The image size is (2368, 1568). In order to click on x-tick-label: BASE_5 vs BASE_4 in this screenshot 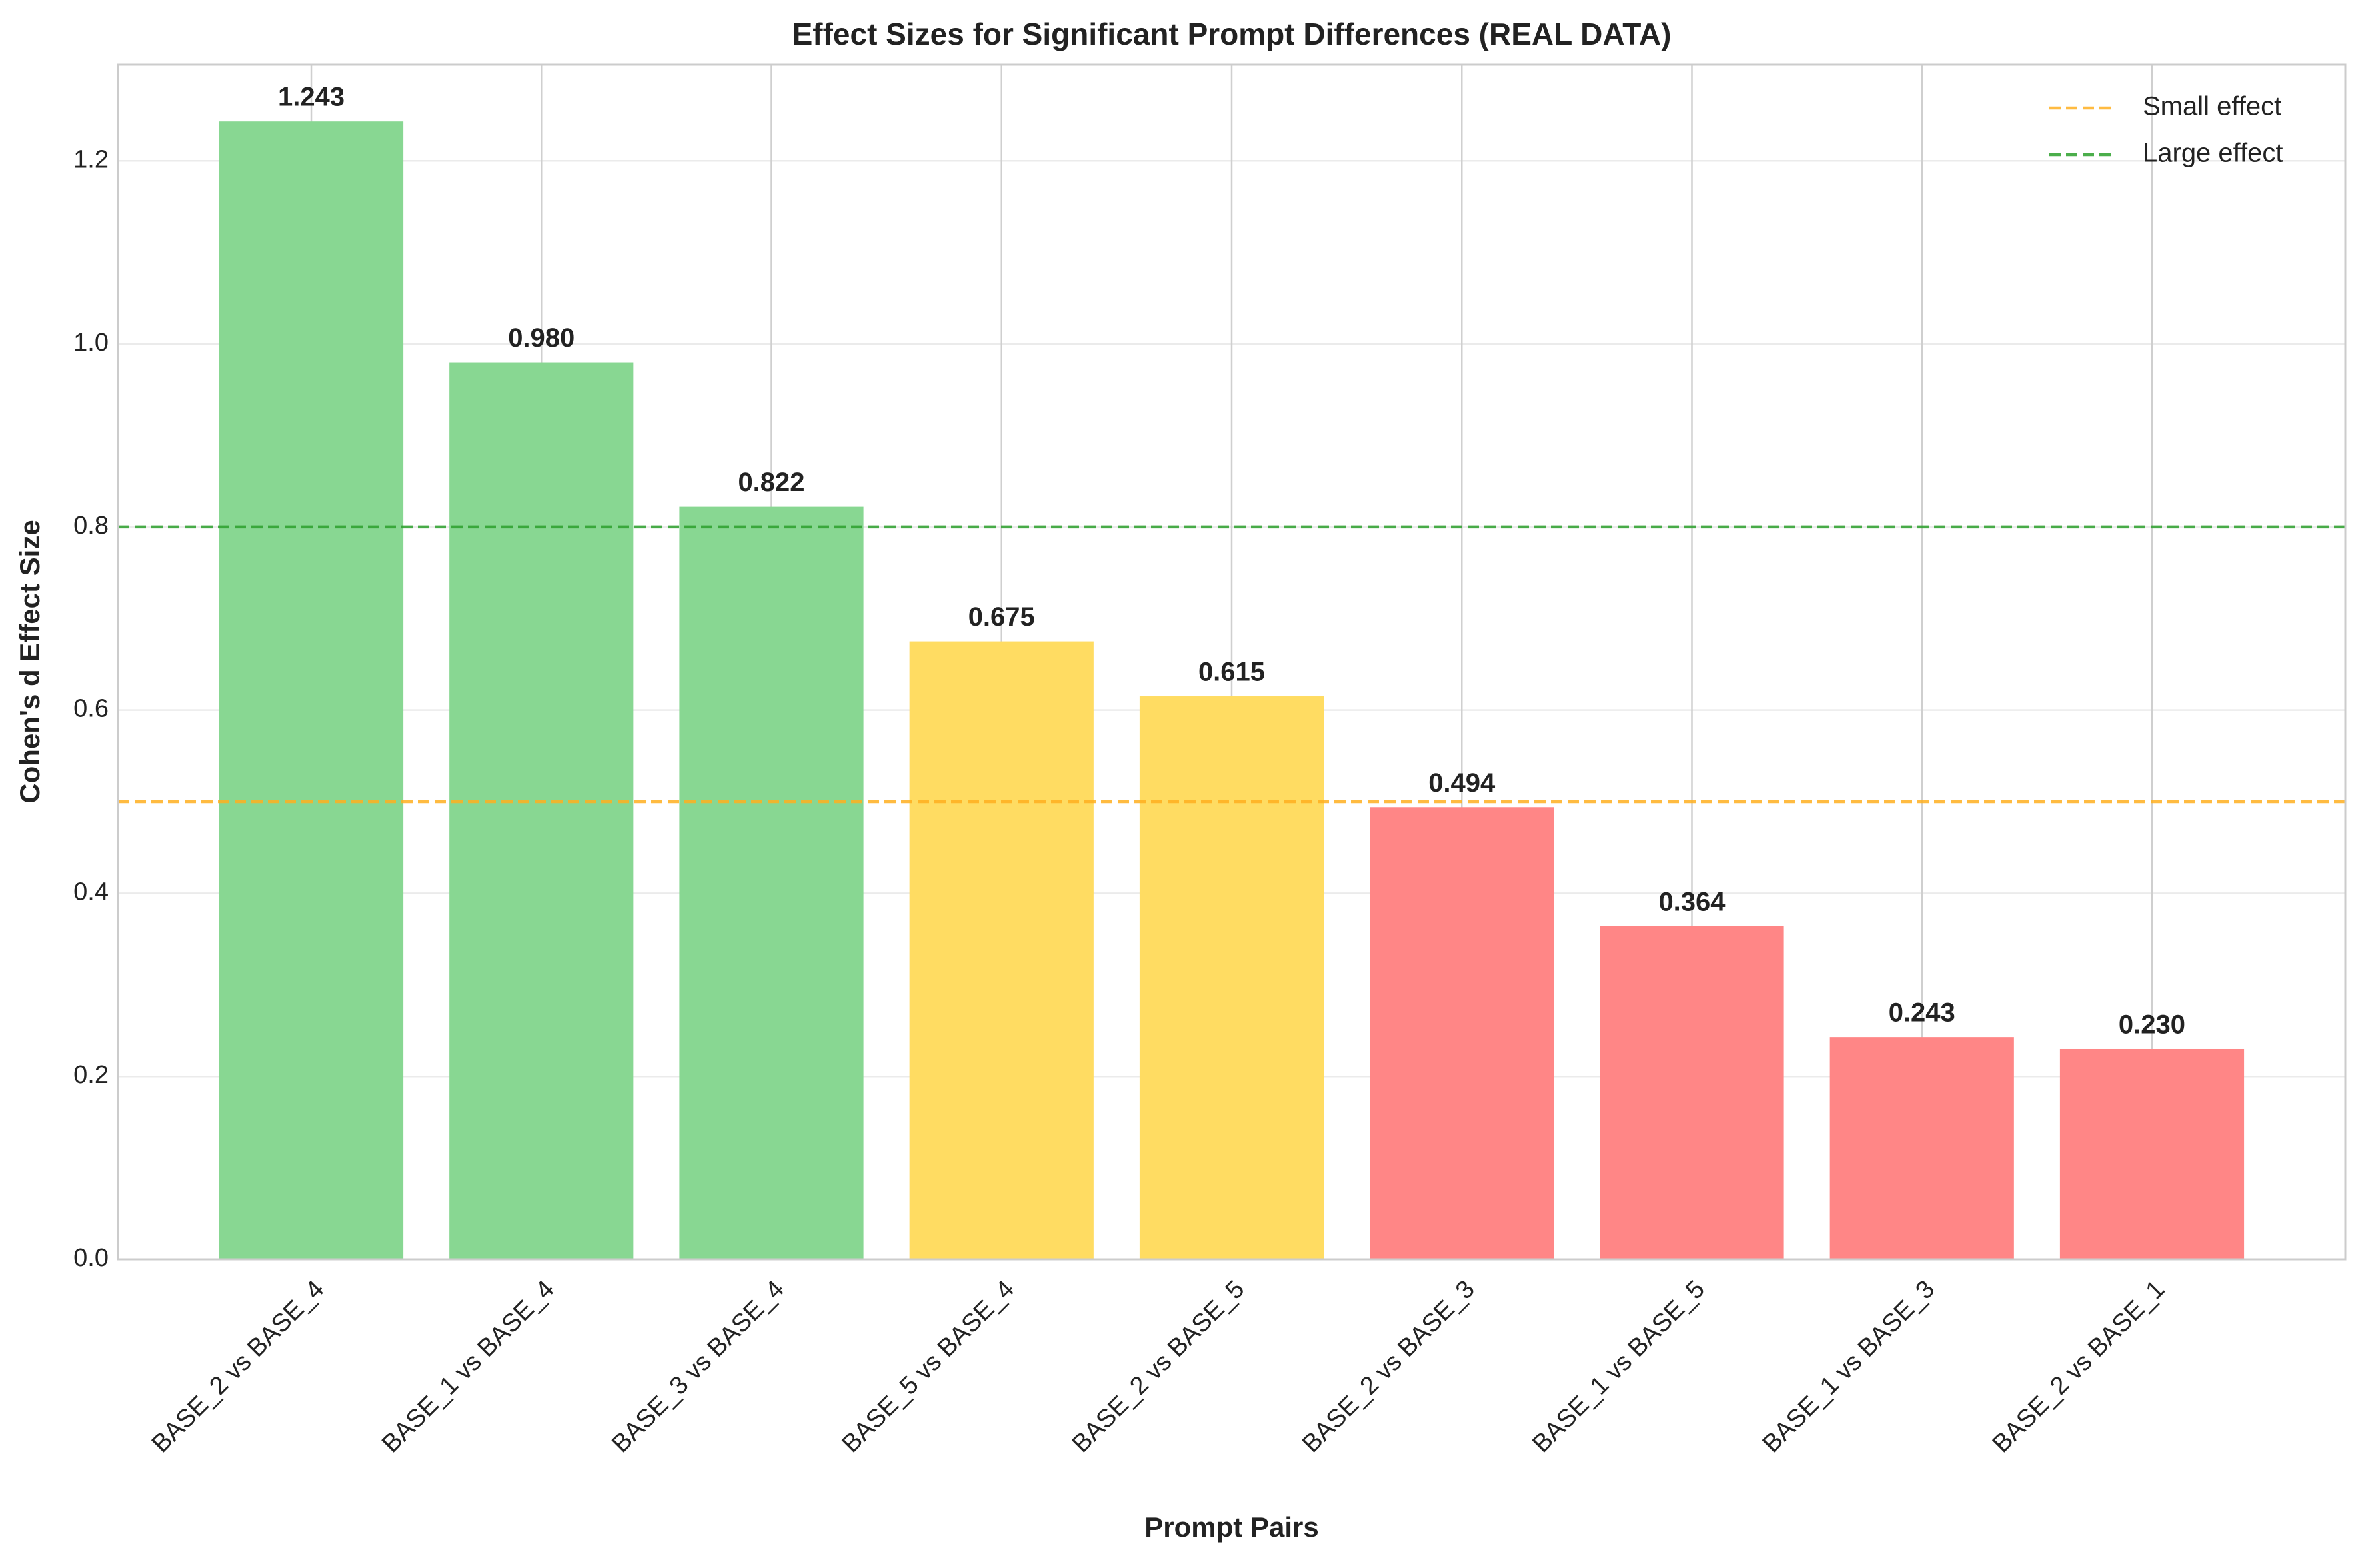, I will do `click(928, 1367)`.